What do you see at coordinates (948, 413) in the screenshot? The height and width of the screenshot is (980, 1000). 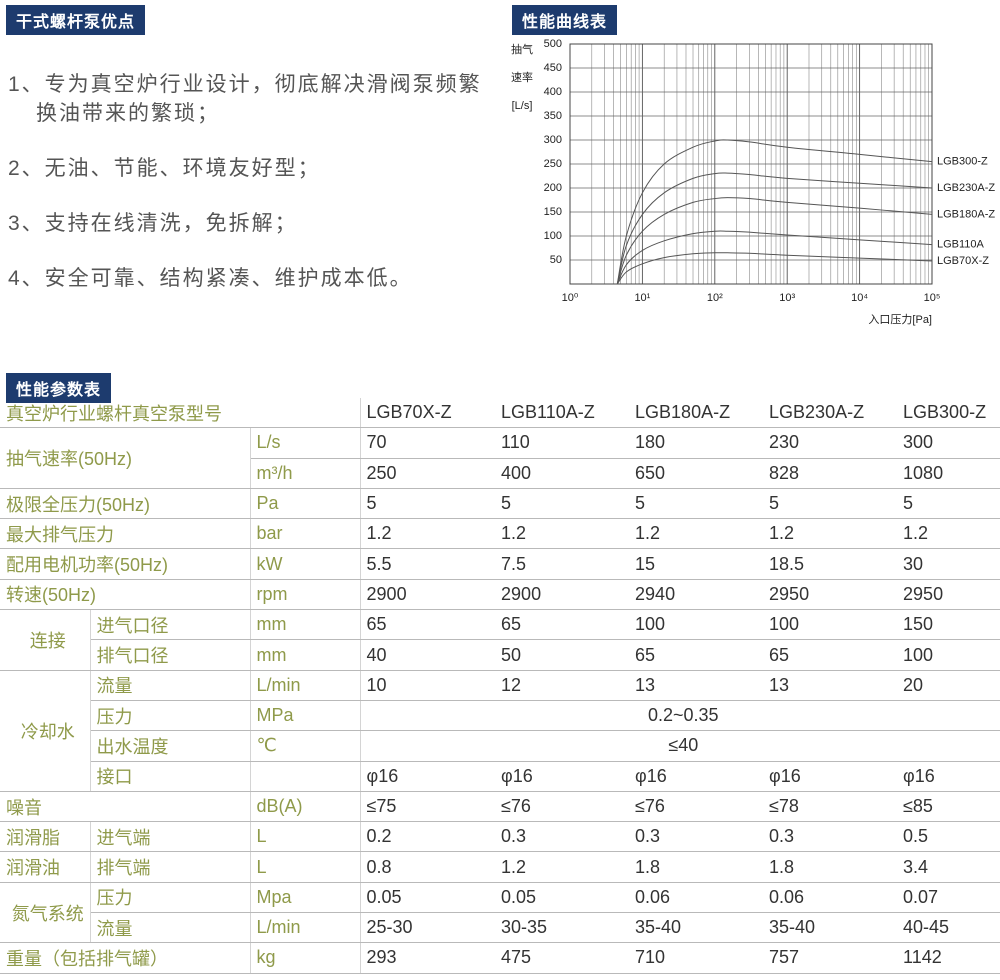 I see `table-cell: LGB300-Z` at bounding box center [948, 413].